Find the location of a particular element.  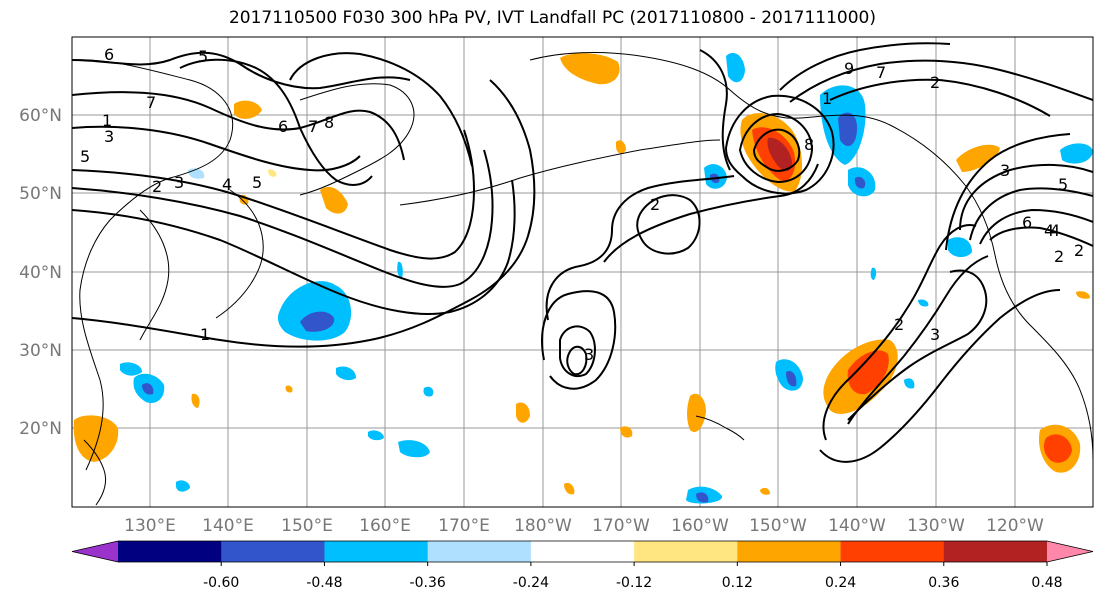

longitude-tick-label: 150°W is located at coordinates (778, 526).